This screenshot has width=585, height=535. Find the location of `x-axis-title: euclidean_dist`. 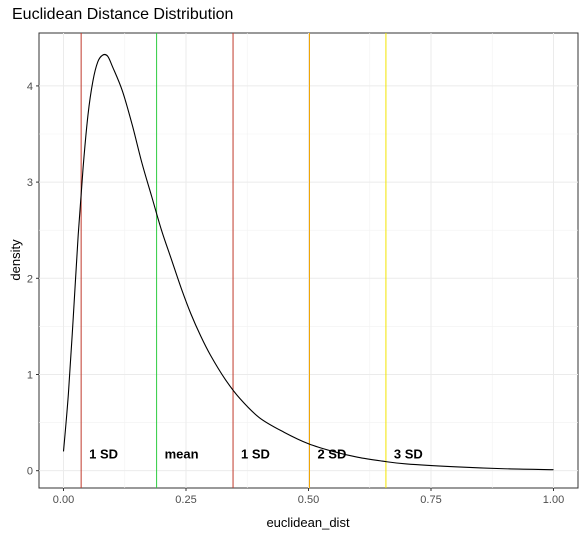

x-axis-title: euclidean_dist is located at coordinates (308, 522).